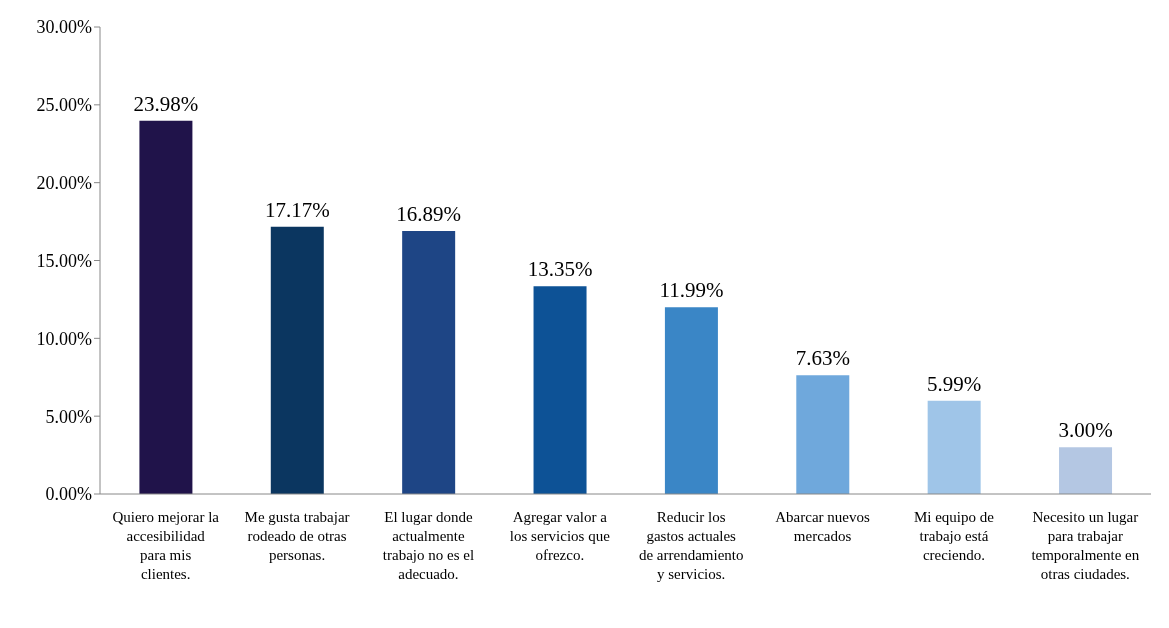 The width and height of the screenshot is (1169, 628). What do you see at coordinates (1085, 545) in the screenshot?
I see `x-tick-label: Necesito un lugar para trabajar temporalmente en otras ciudades.` at bounding box center [1085, 545].